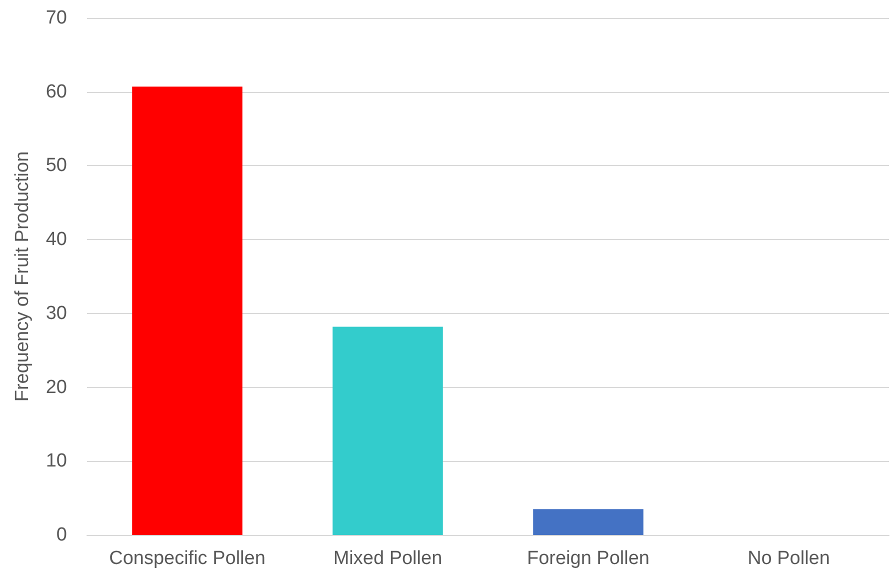 Image resolution: width=891 pixels, height=579 pixels. Describe the element at coordinates (387, 558) in the screenshot. I see `x-tick-label: Mixed Pollen` at that location.